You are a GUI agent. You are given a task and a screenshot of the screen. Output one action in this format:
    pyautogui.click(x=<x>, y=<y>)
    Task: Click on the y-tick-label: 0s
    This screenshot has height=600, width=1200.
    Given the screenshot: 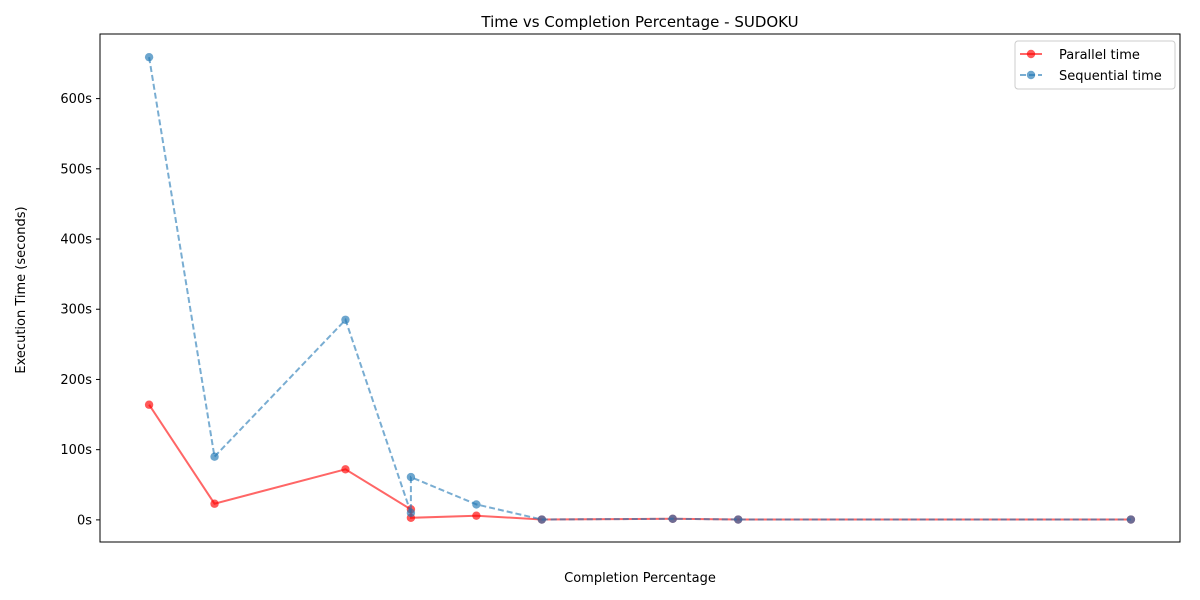 What is the action you would take?
    pyautogui.click(x=84, y=520)
    